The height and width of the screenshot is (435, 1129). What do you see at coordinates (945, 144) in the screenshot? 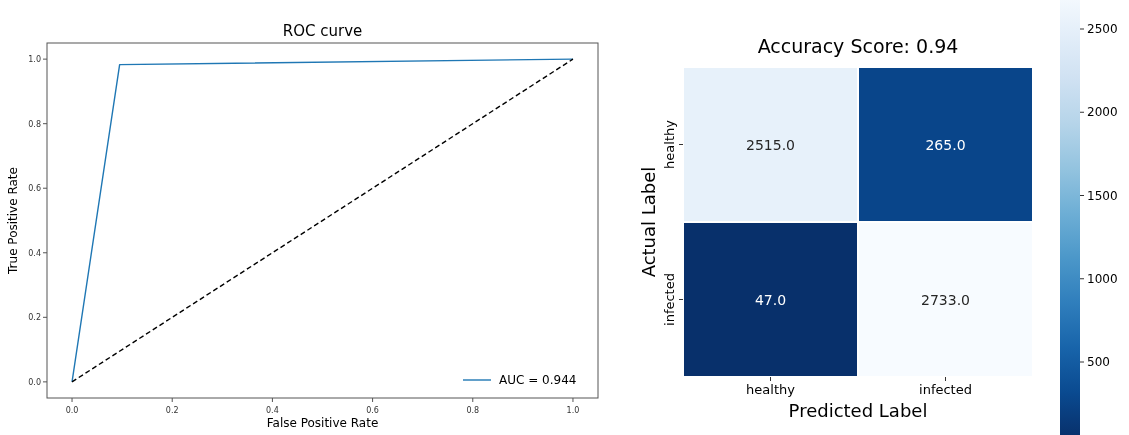
I see `data-label: 265.0` at bounding box center [945, 144].